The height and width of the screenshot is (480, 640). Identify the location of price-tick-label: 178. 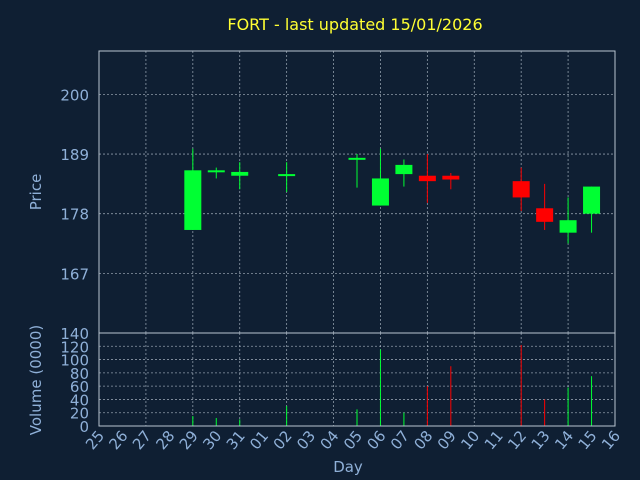
(74, 215).